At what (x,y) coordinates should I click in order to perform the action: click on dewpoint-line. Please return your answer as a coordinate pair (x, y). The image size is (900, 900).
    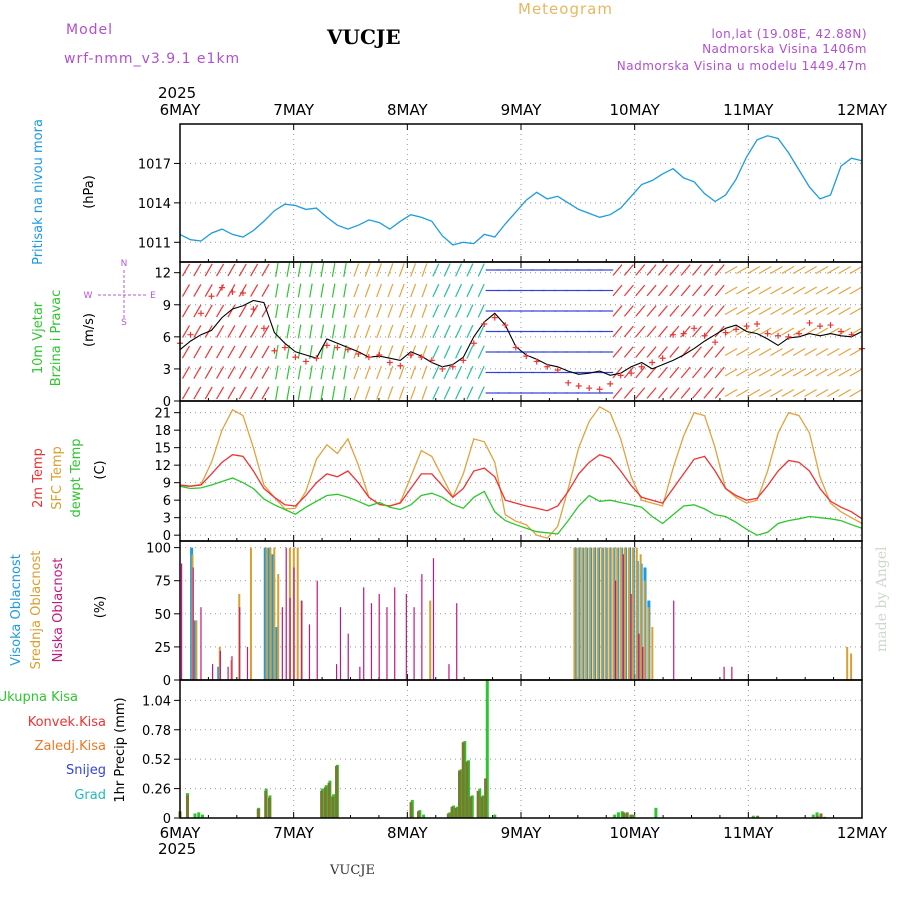
    Looking at the image, I should click on (521, 506).